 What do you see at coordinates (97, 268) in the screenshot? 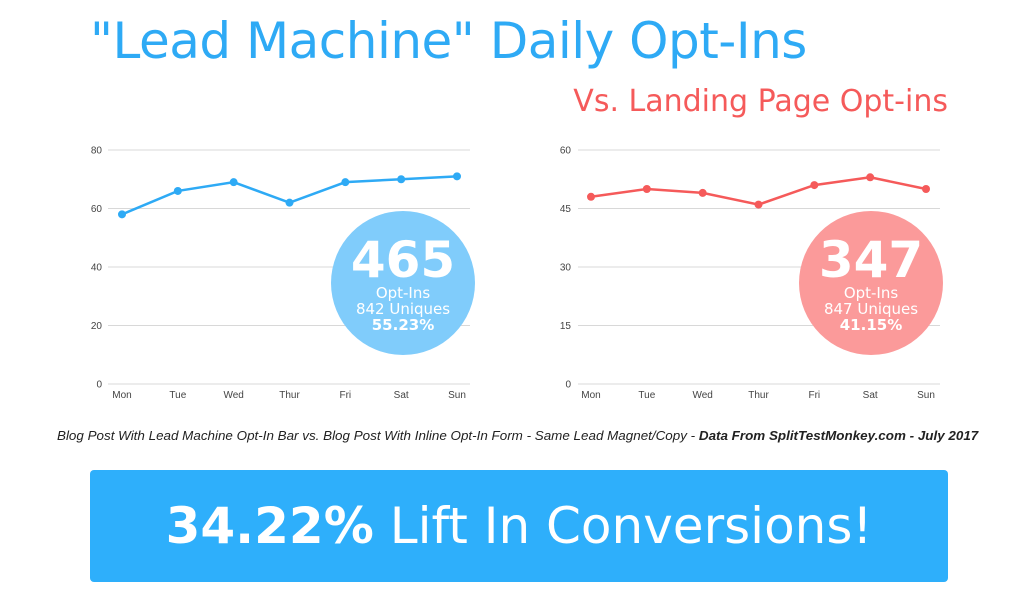
I see `y-tick-label: 40` at bounding box center [97, 268].